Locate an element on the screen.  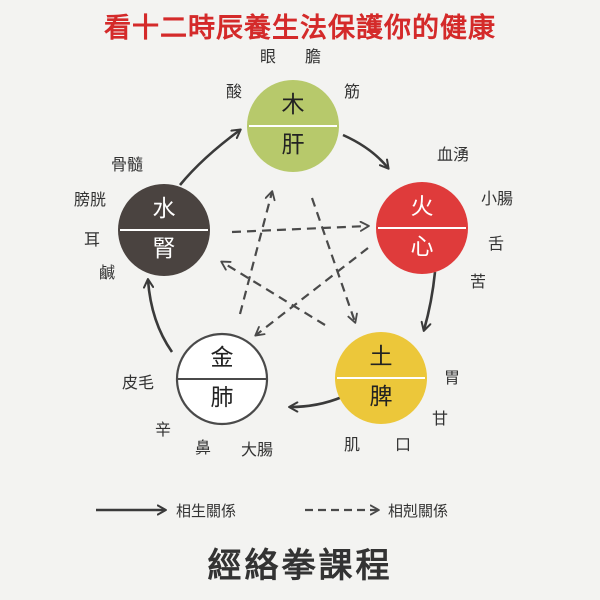
wood-element-label: 木 is located at coordinates (293, 105).